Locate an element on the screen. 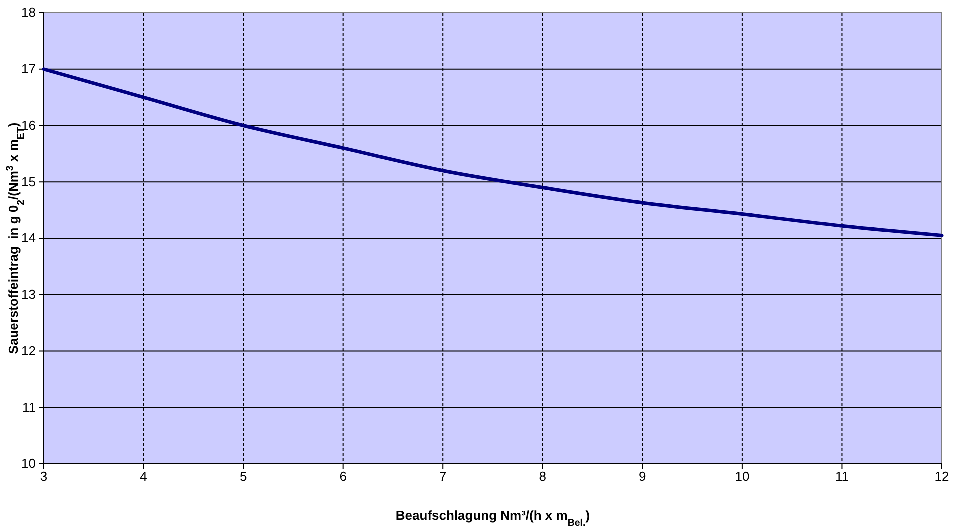 This screenshot has width=956, height=531. x-tick-label: 10 is located at coordinates (742, 476).